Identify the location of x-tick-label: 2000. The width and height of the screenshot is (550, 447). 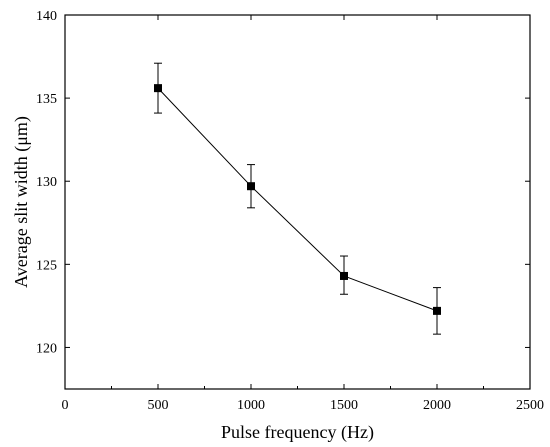
(437, 405).